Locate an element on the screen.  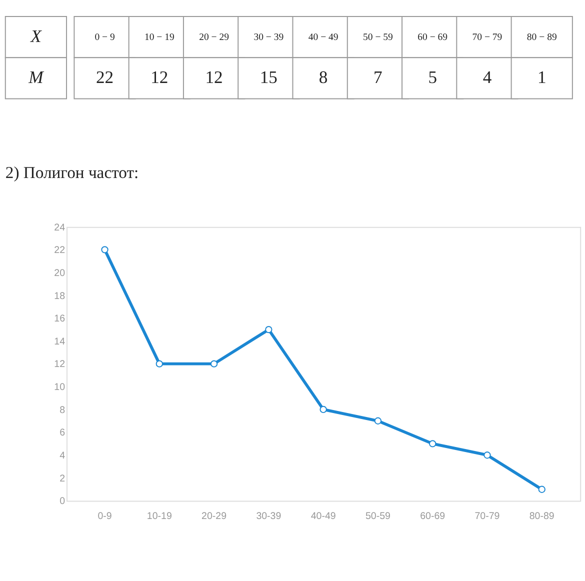
y-tick-label: 24 is located at coordinates (60, 228).